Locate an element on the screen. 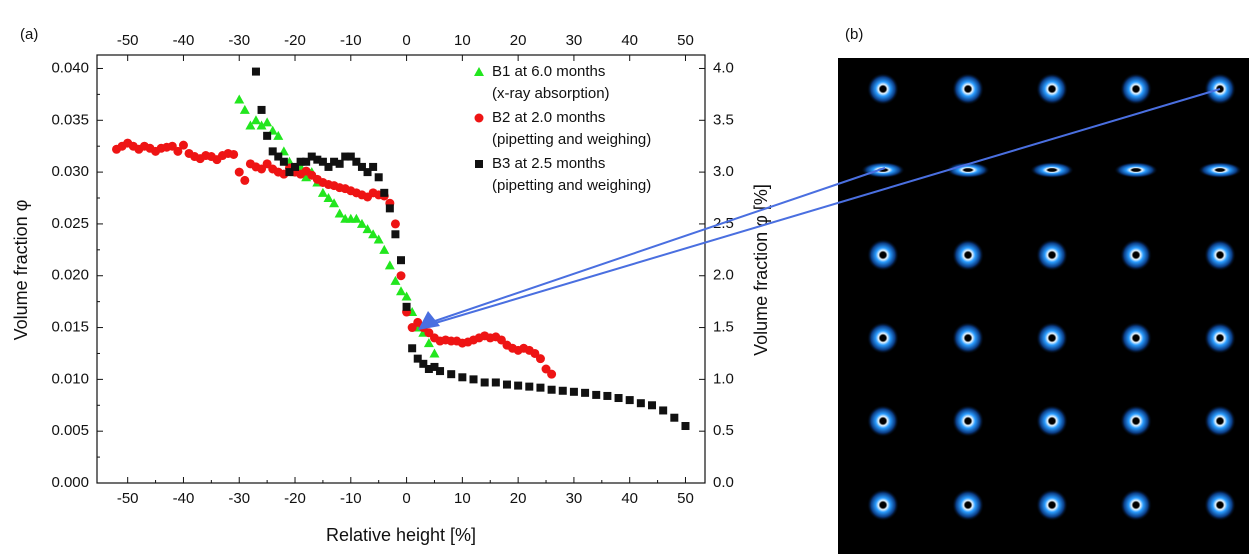 The image size is (1249, 554). x2-tick-label: 10 is located at coordinates (462, 40).